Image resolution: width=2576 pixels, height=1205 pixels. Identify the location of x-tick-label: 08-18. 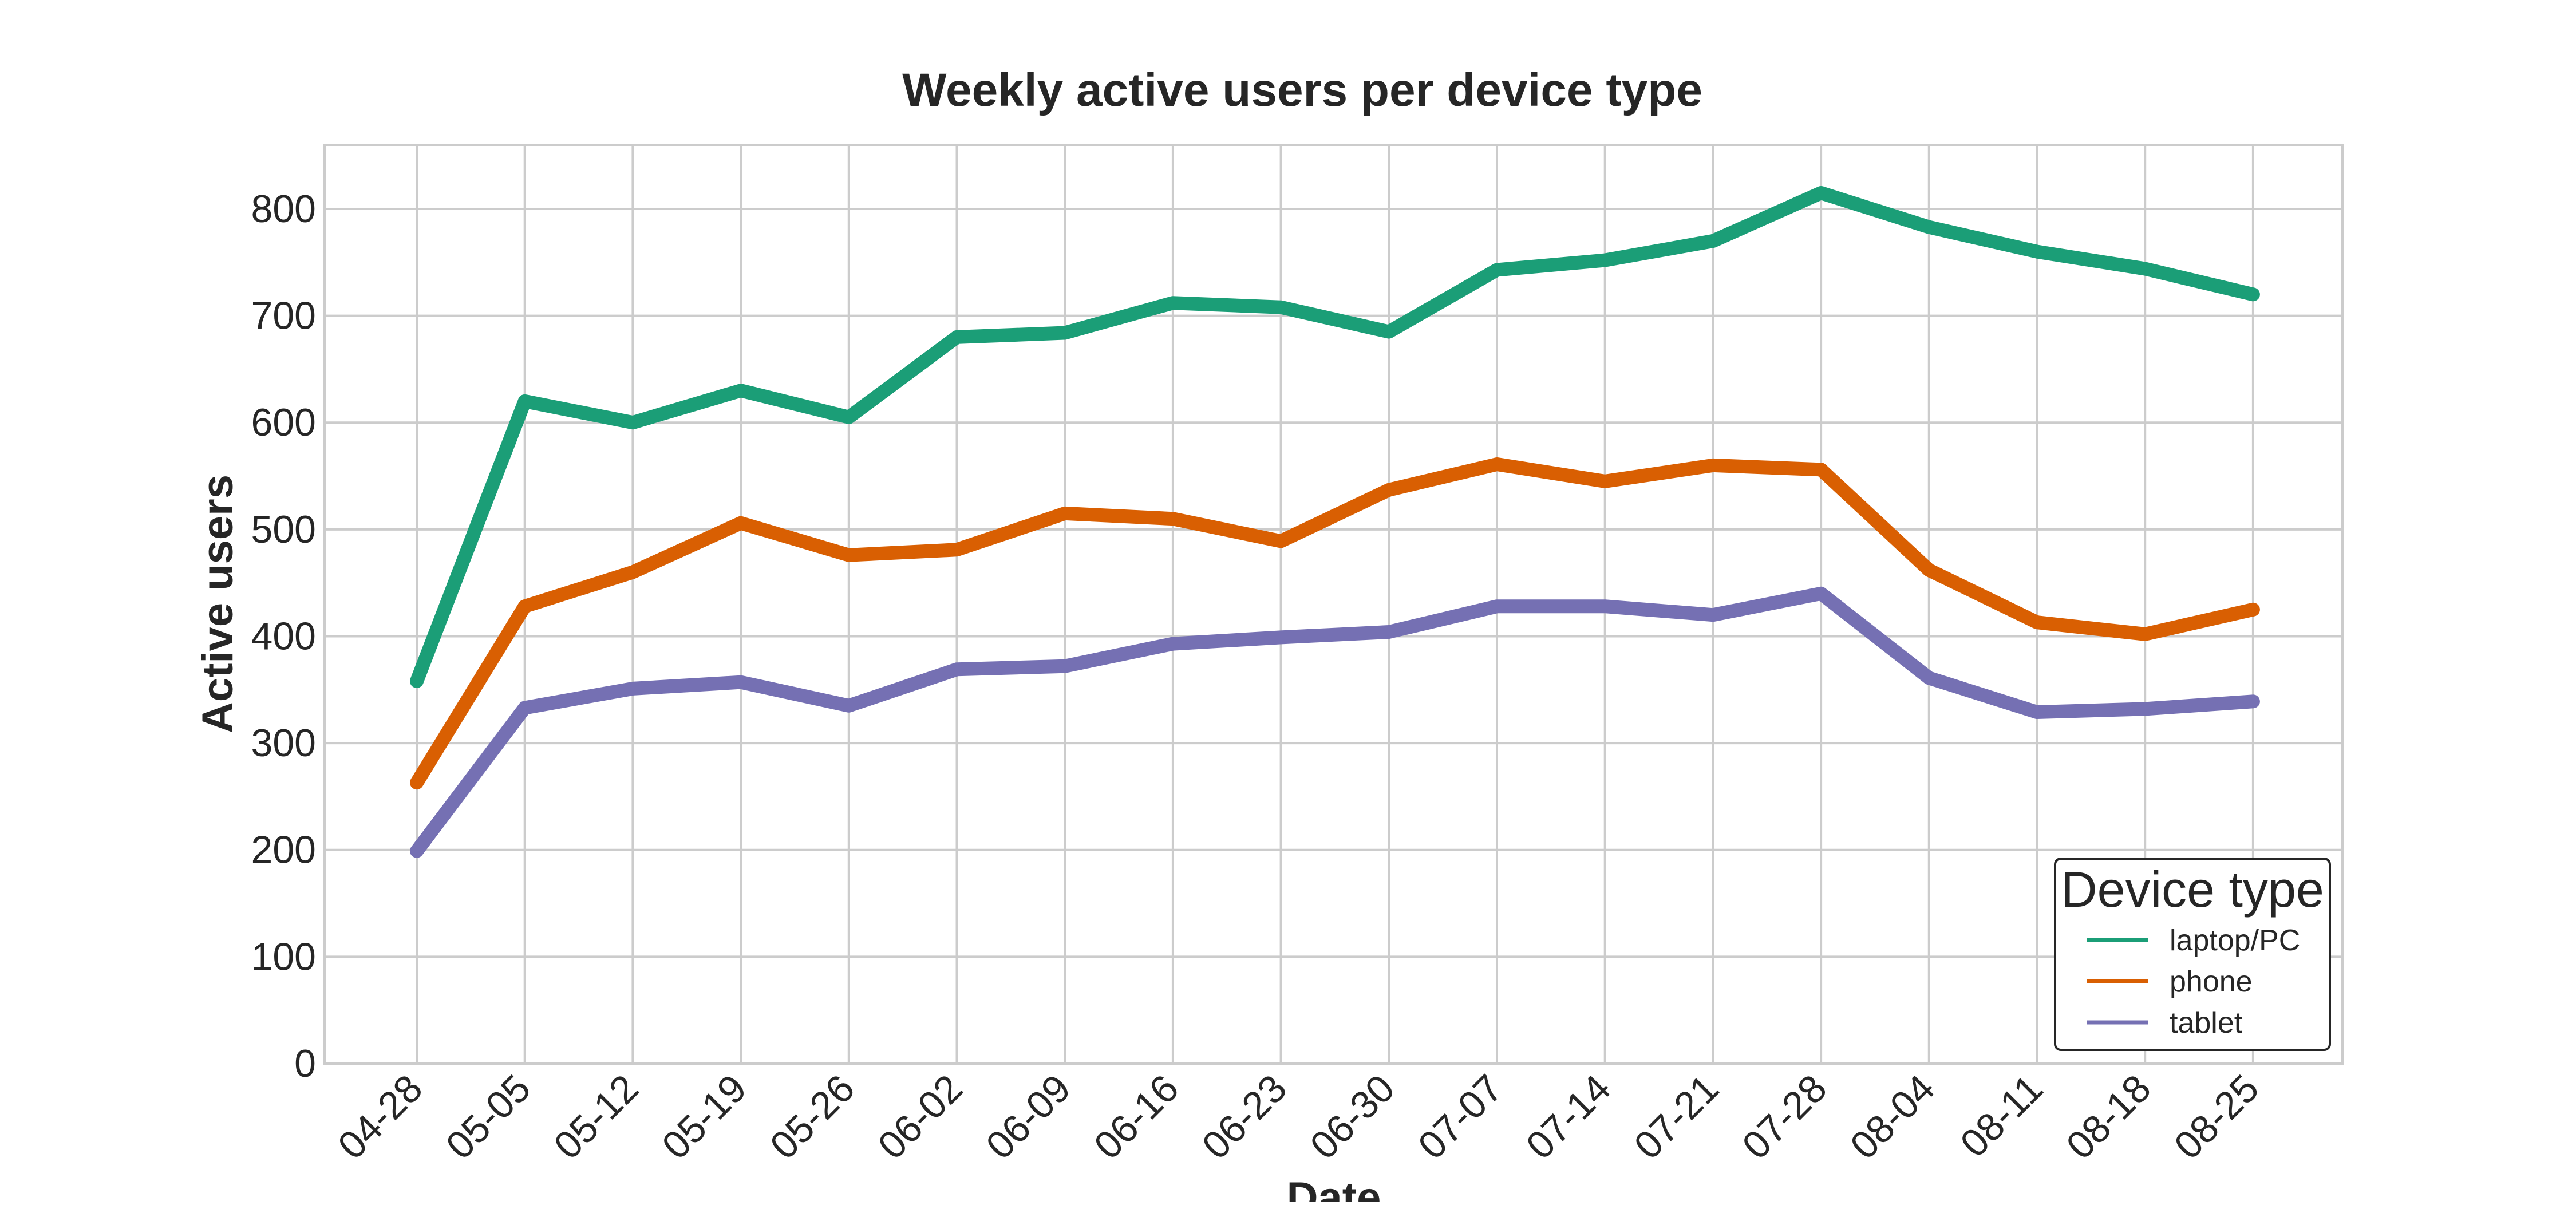
(2108, 1117).